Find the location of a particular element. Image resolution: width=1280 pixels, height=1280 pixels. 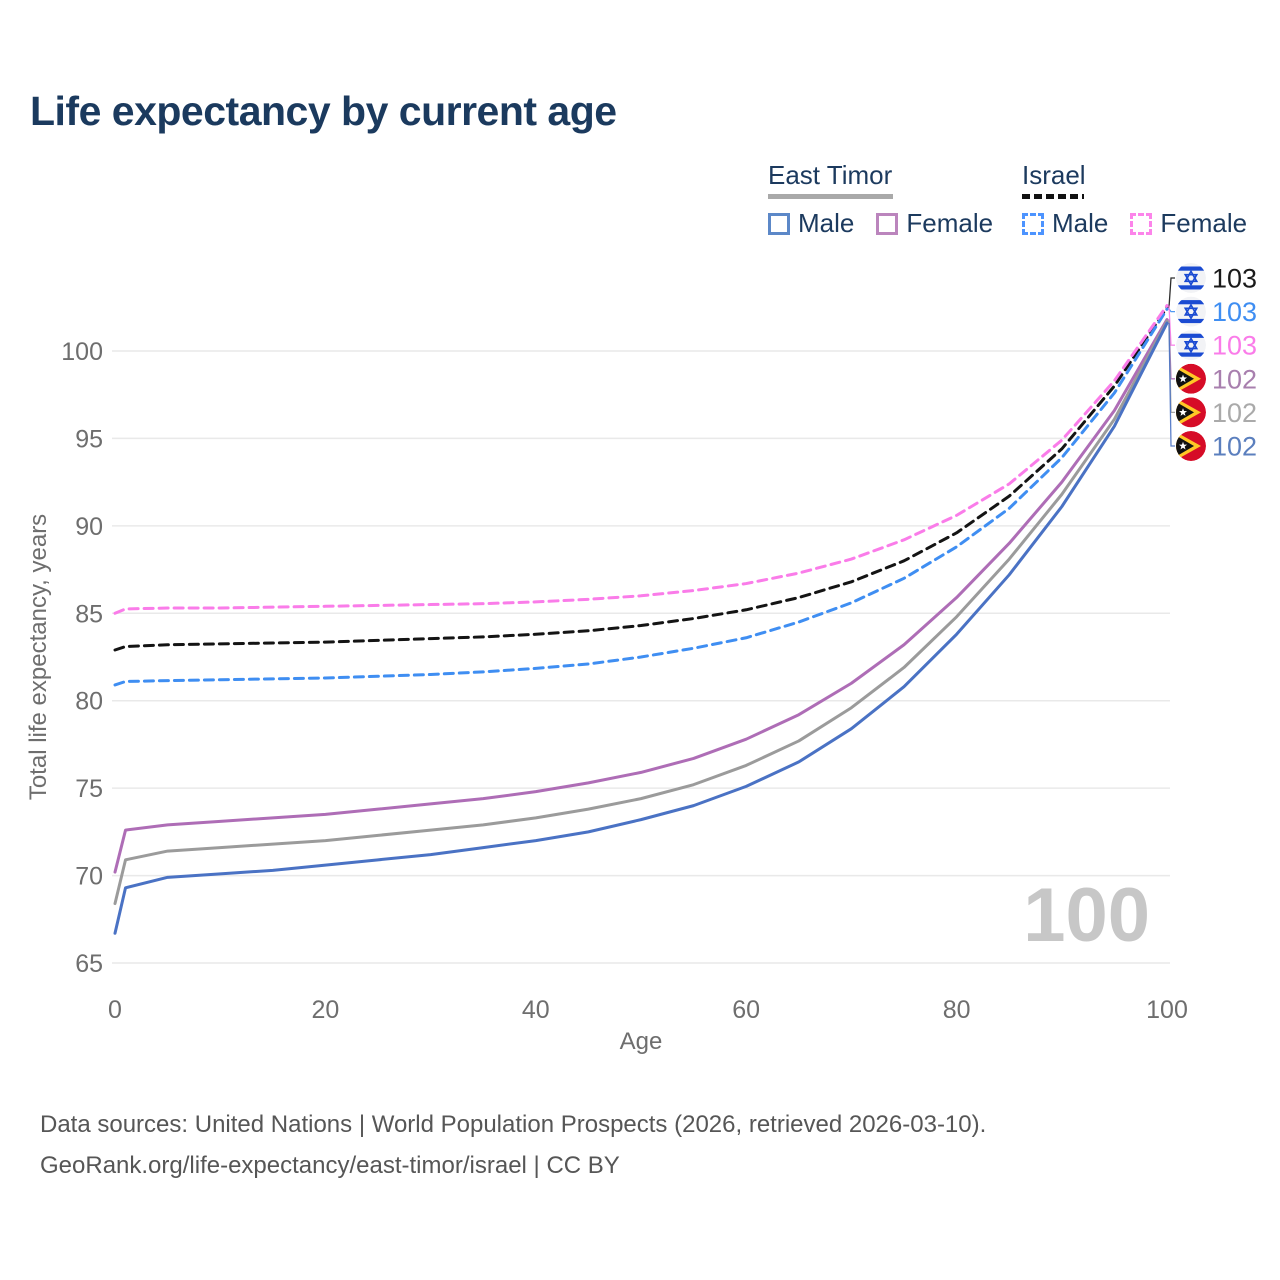

legend-item-east-timor-male: Male is located at coordinates (811, 223).